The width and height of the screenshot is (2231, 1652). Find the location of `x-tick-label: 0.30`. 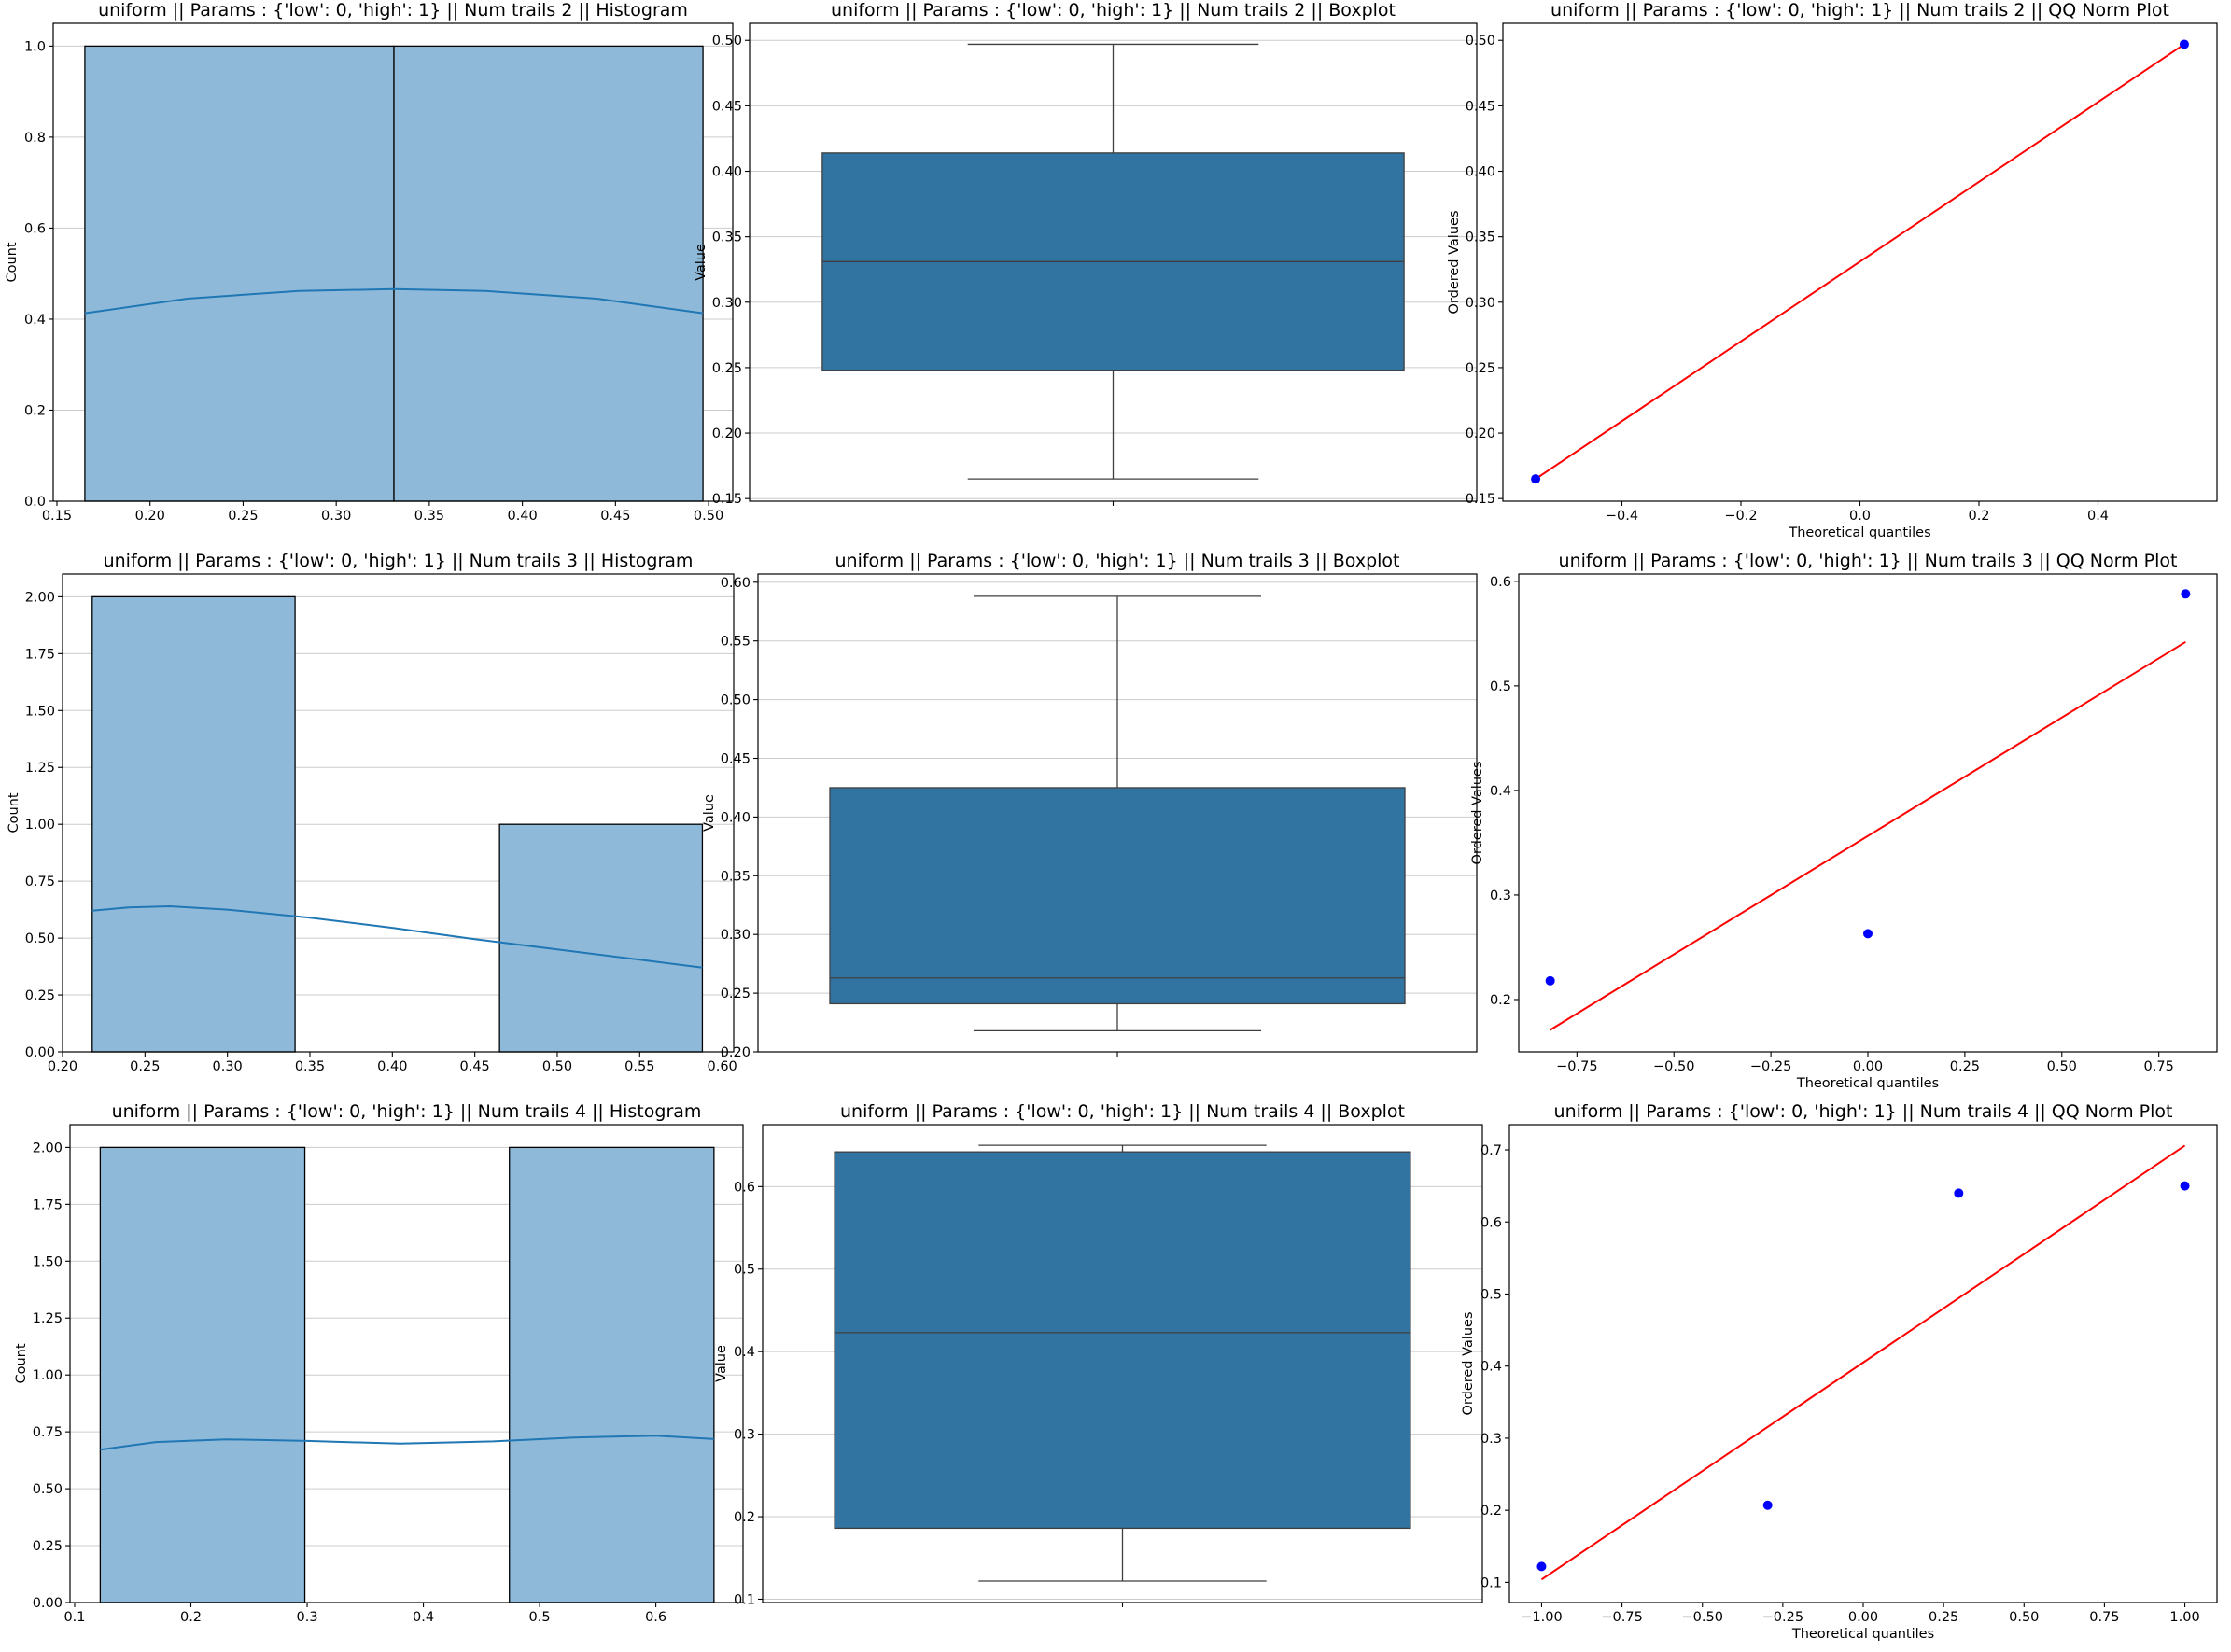

x-tick-label: 0.30 is located at coordinates (336, 516).